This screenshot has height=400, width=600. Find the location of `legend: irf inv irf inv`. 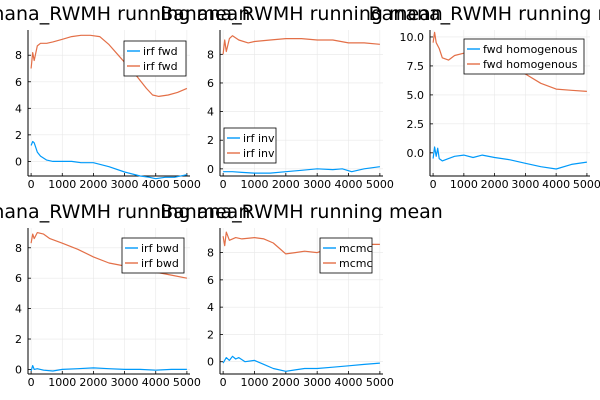

legend: irf inv irf inv is located at coordinates (250, 145).